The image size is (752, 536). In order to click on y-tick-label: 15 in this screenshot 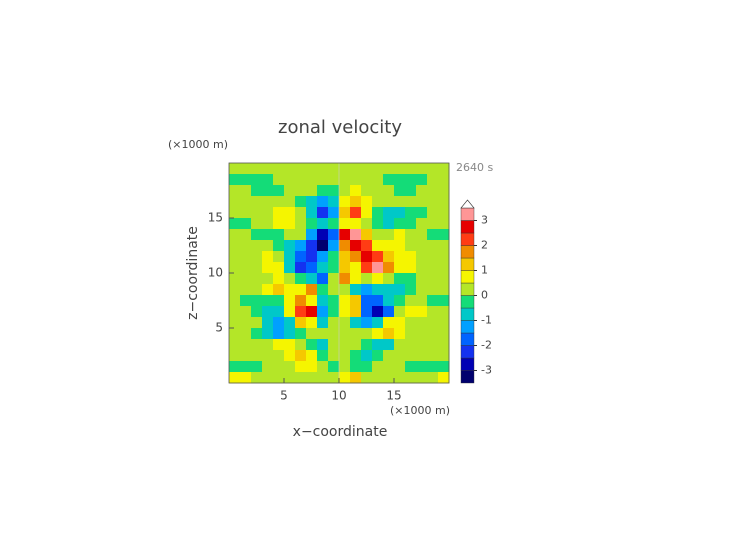, I will do `click(215, 218)`.